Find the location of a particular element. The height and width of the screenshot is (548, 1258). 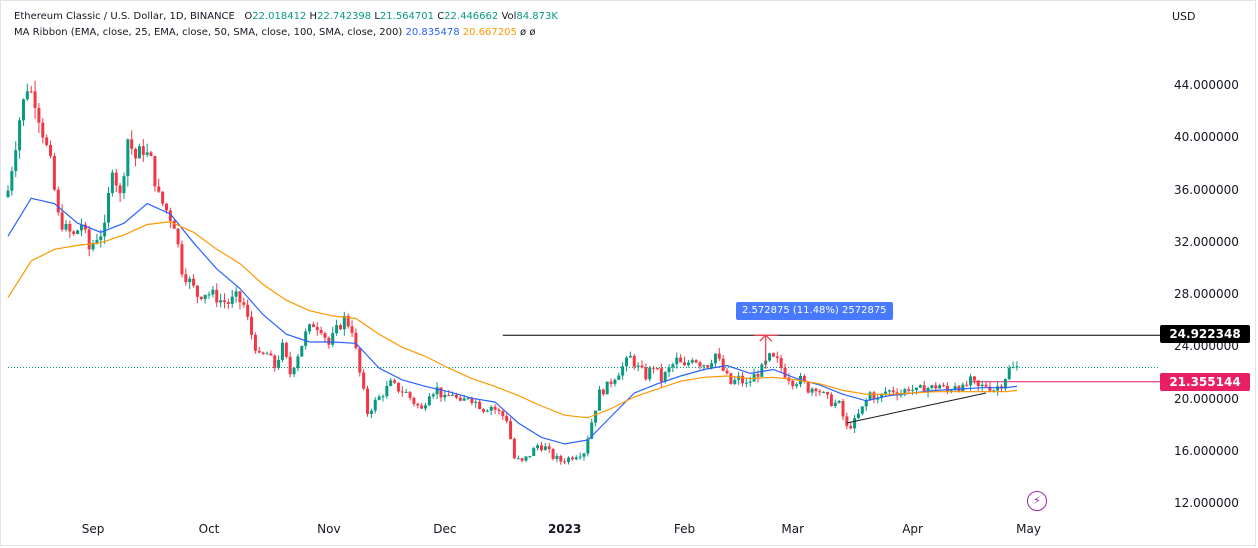

volume-label: Vol is located at coordinates (509, 16).